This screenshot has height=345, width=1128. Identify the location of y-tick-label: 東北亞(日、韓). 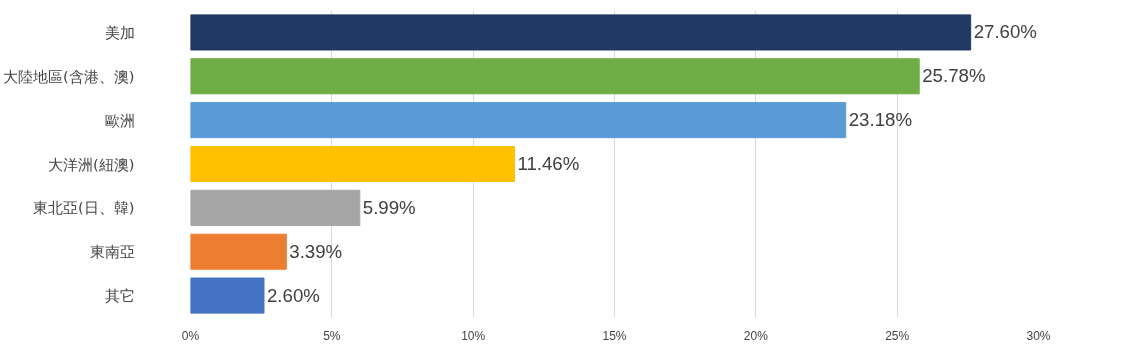
(84, 208).